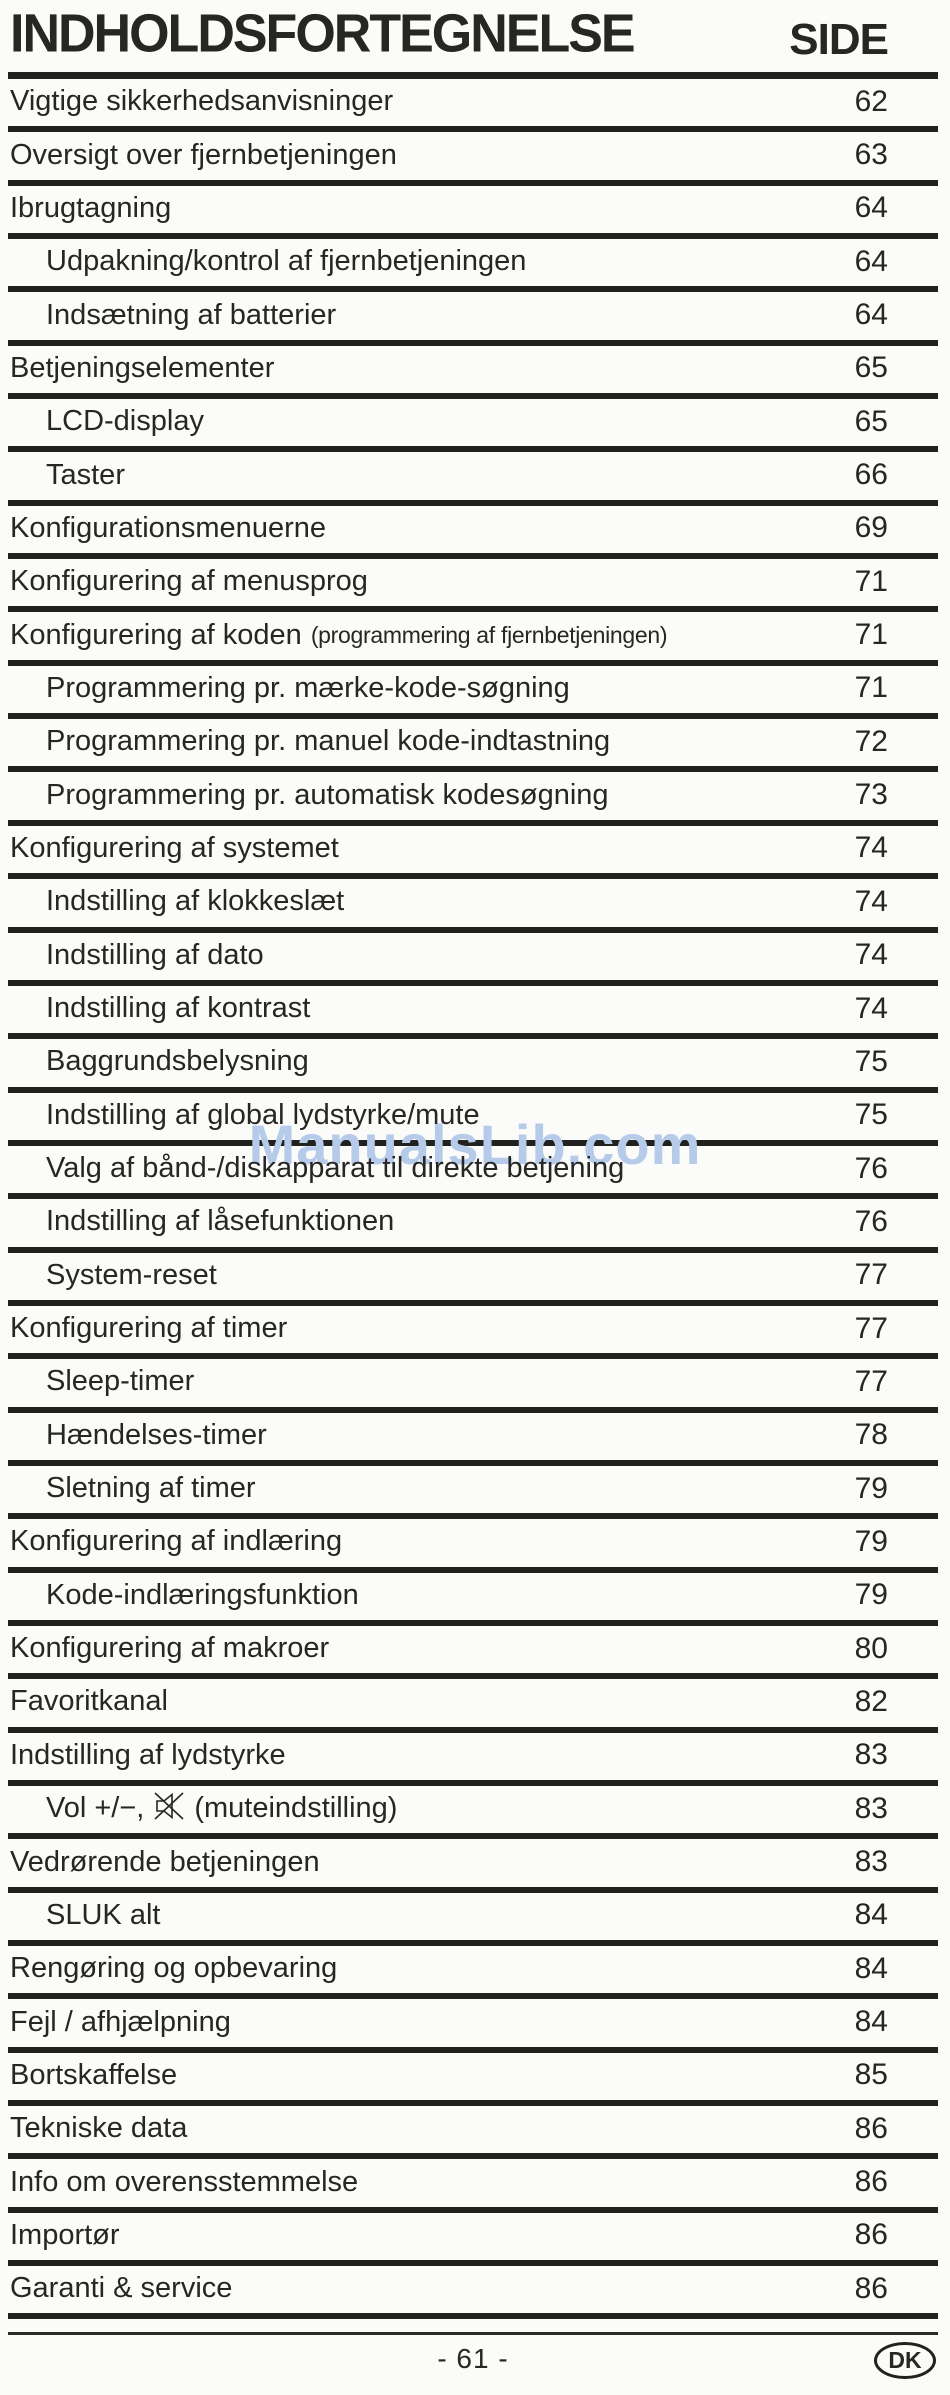 Image resolution: width=950 pixels, height=2395 pixels. Describe the element at coordinates (473, 1866) in the screenshot. I see `toc-row: Vedrørende betjeningen 83` at that location.